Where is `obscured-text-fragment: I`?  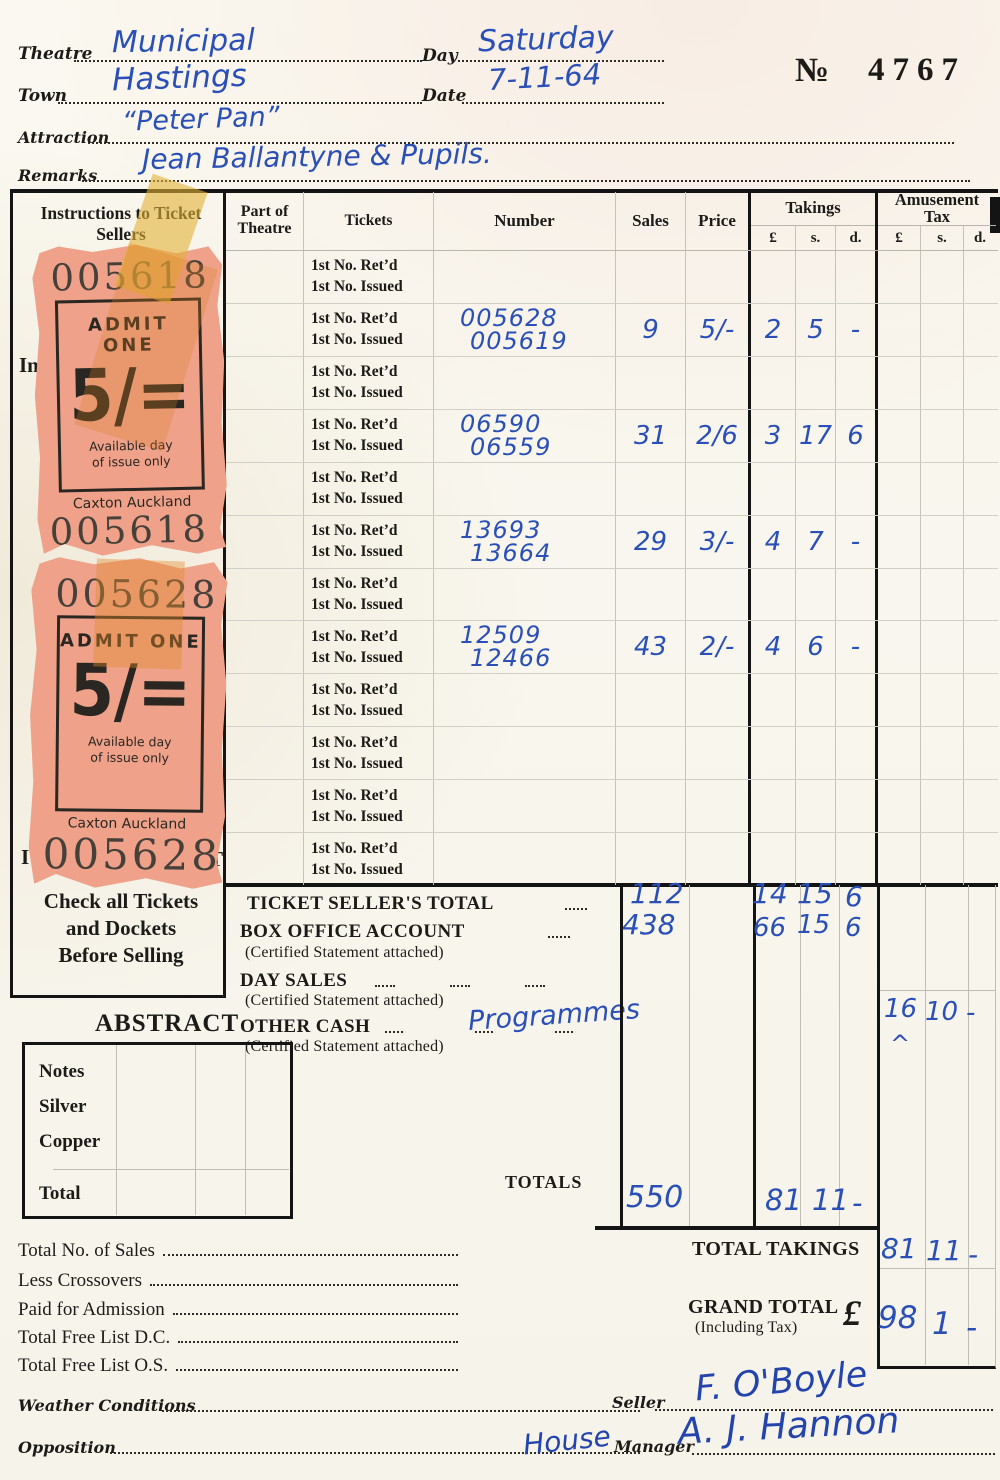 obscured-text-fragment: I is located at coordinates (25, 857).